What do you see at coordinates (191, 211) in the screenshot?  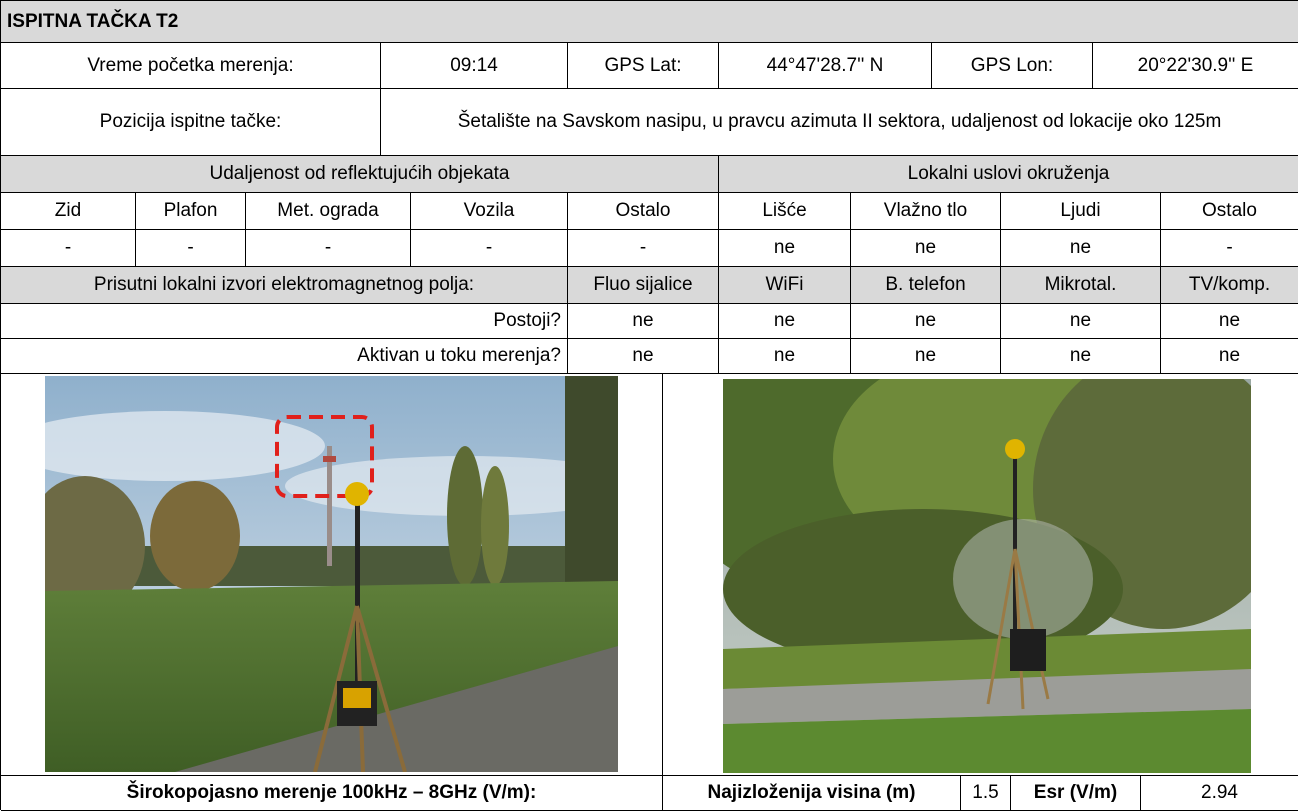 I see `column-header: Plafon` at bounding box center [191, 211].